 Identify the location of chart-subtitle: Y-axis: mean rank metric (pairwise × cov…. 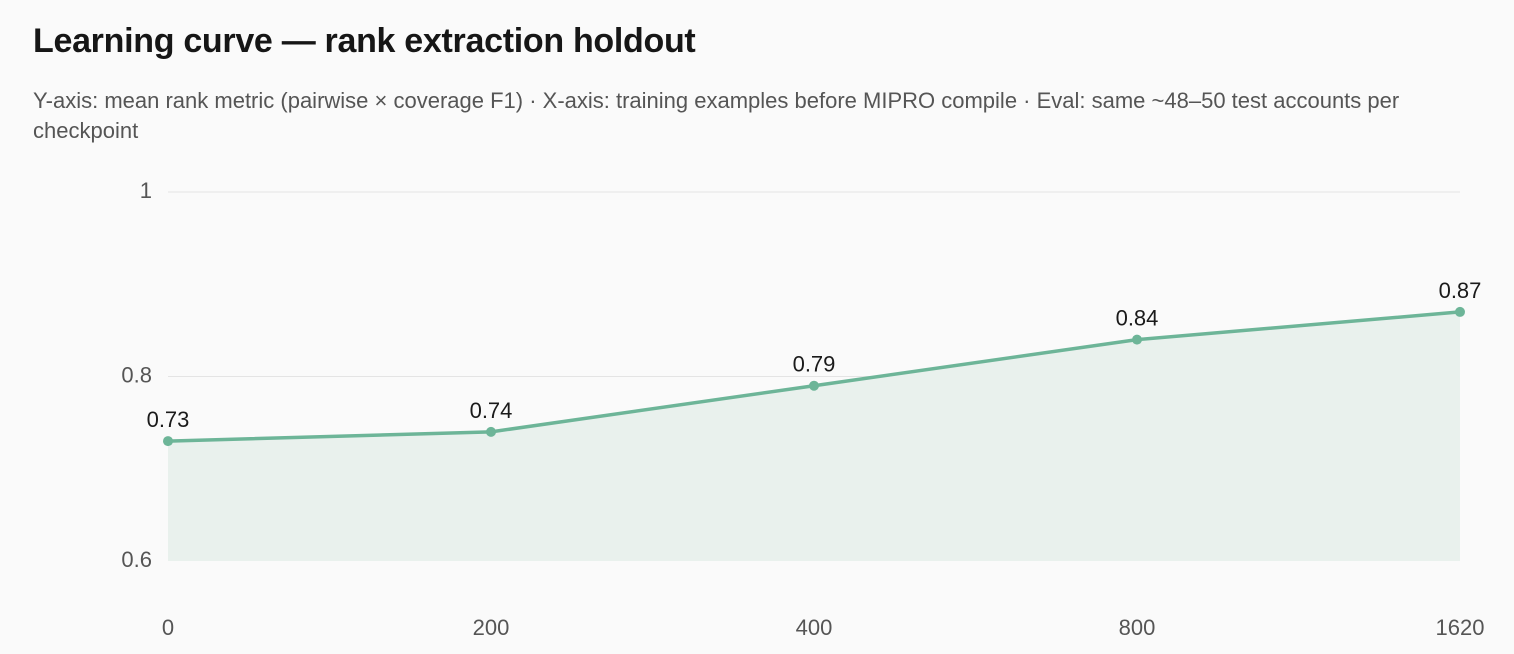
(716, 115).